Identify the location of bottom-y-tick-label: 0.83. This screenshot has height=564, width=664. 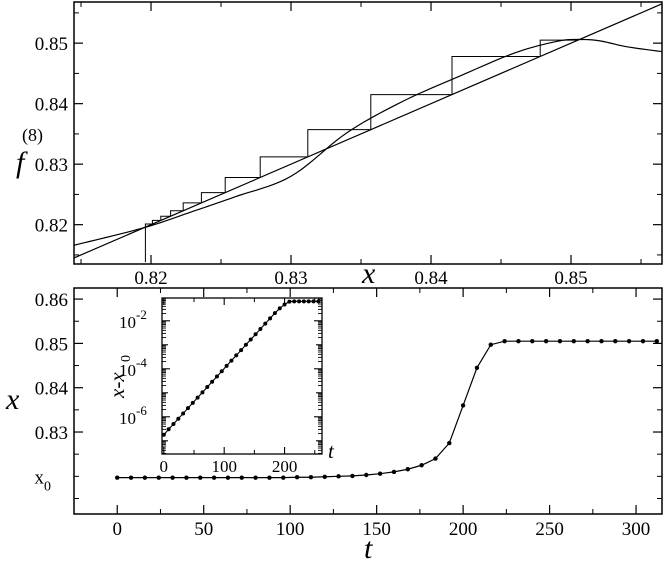
(51, 433).